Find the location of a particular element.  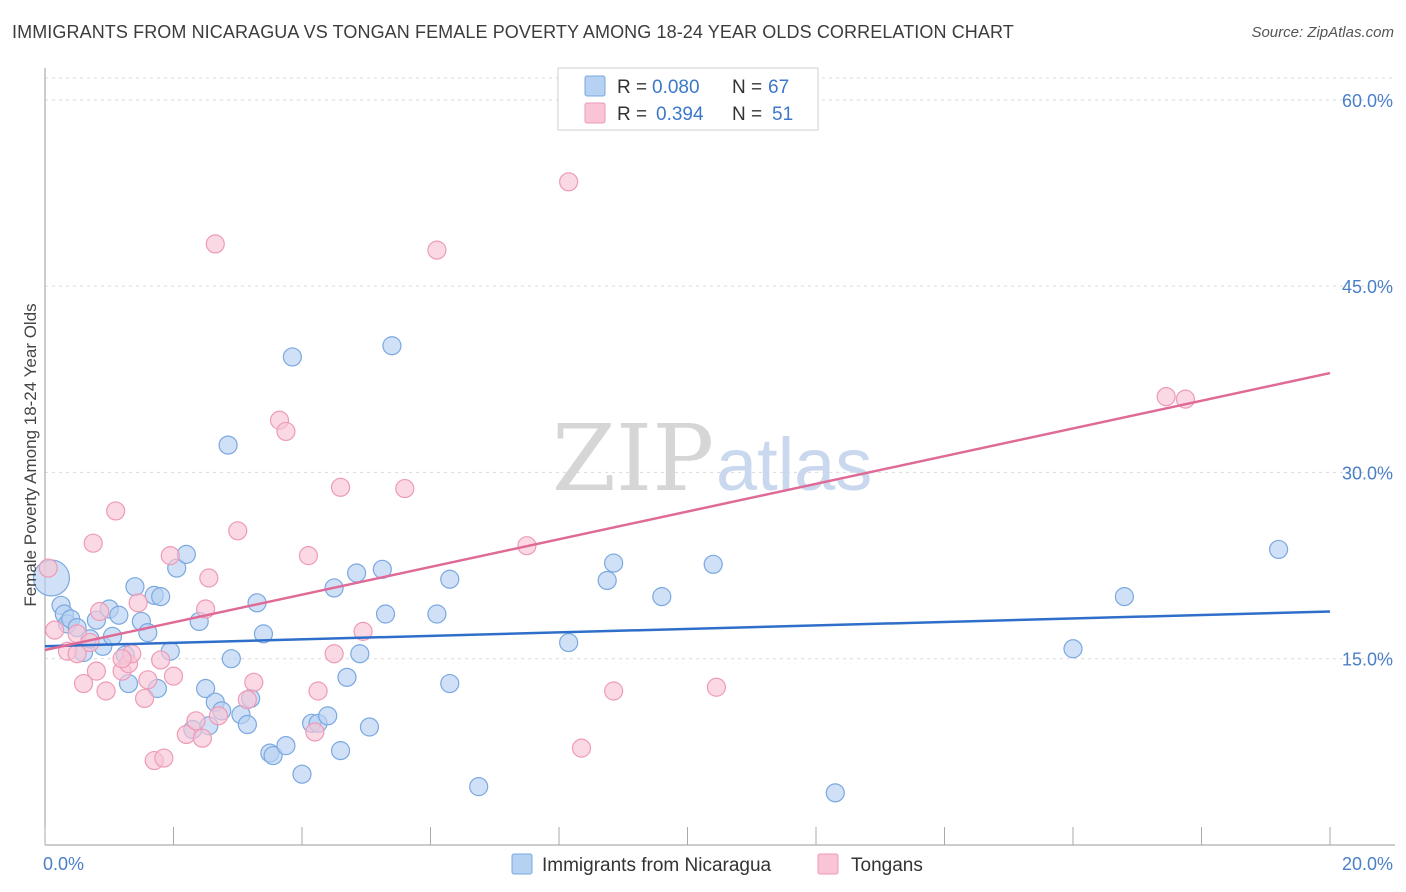

bottom-legend-swatch-nicaragua is located at coordinates (522, 864).